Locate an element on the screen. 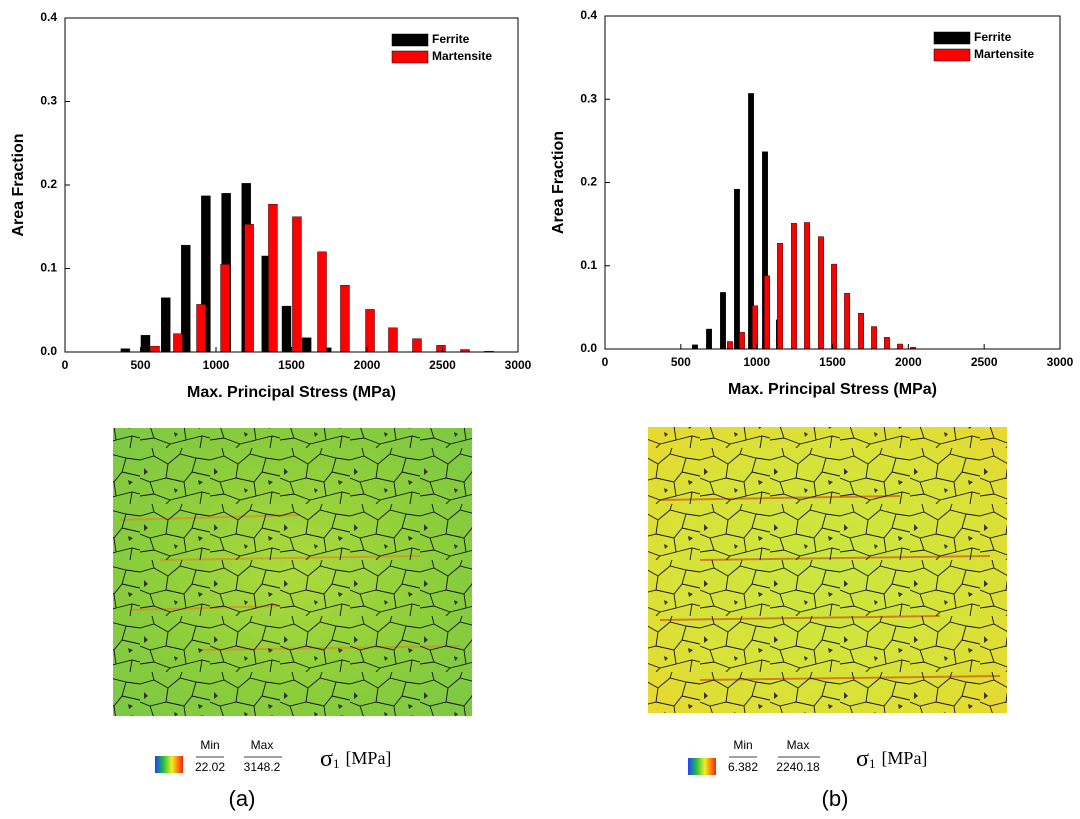 The height and width of the screenshot is (819, 1080). min-value: 6.382 is located at coordinates (743, 767).